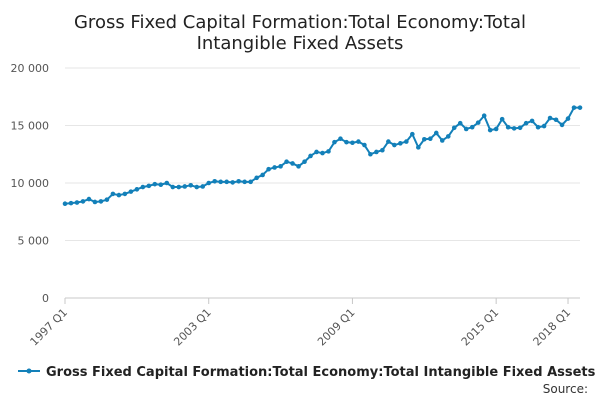  I want to click on legend-marker, so click(29, 371).